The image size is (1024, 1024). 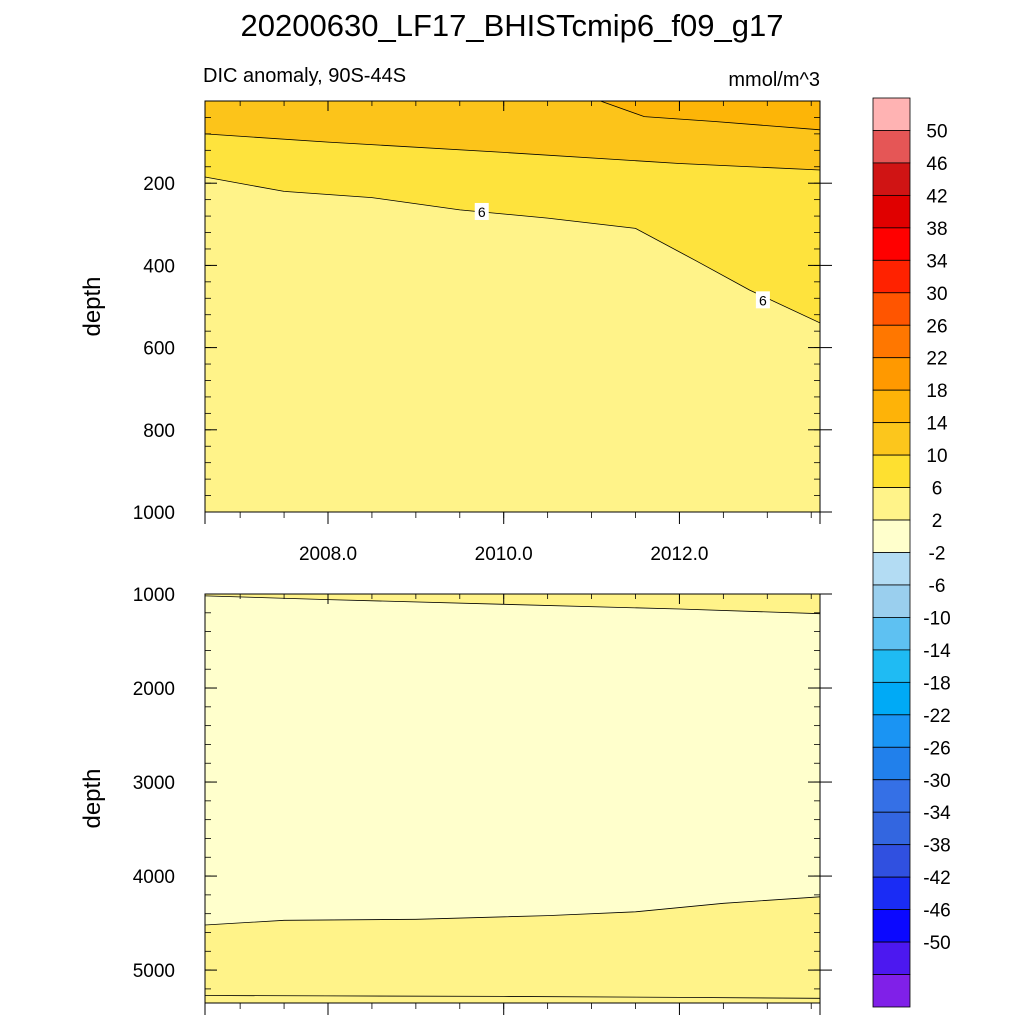 What do you see at coordinates (936, 229) in the screenshot?
I see `colorbar-label: 38` at bounding box center [936, 229].